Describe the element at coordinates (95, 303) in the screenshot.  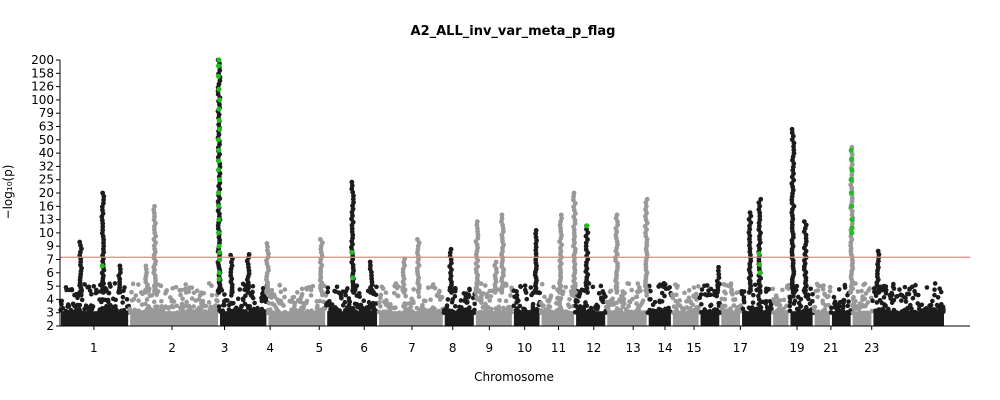
I see `chromosome-1-points` at that location.